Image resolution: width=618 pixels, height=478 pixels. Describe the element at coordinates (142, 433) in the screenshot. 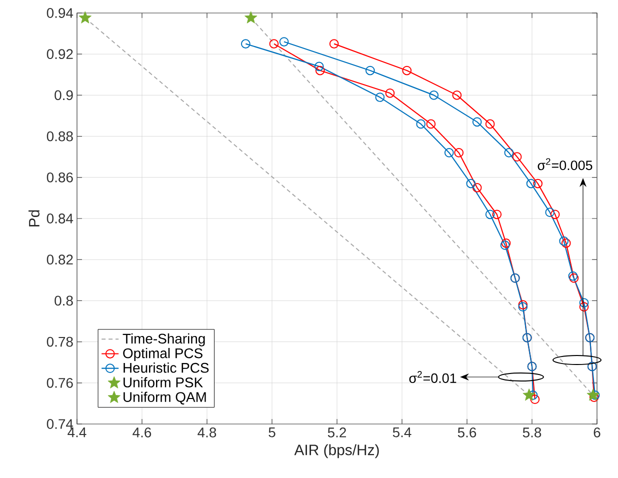

I see `x-tick-label: 4.6` at that location.